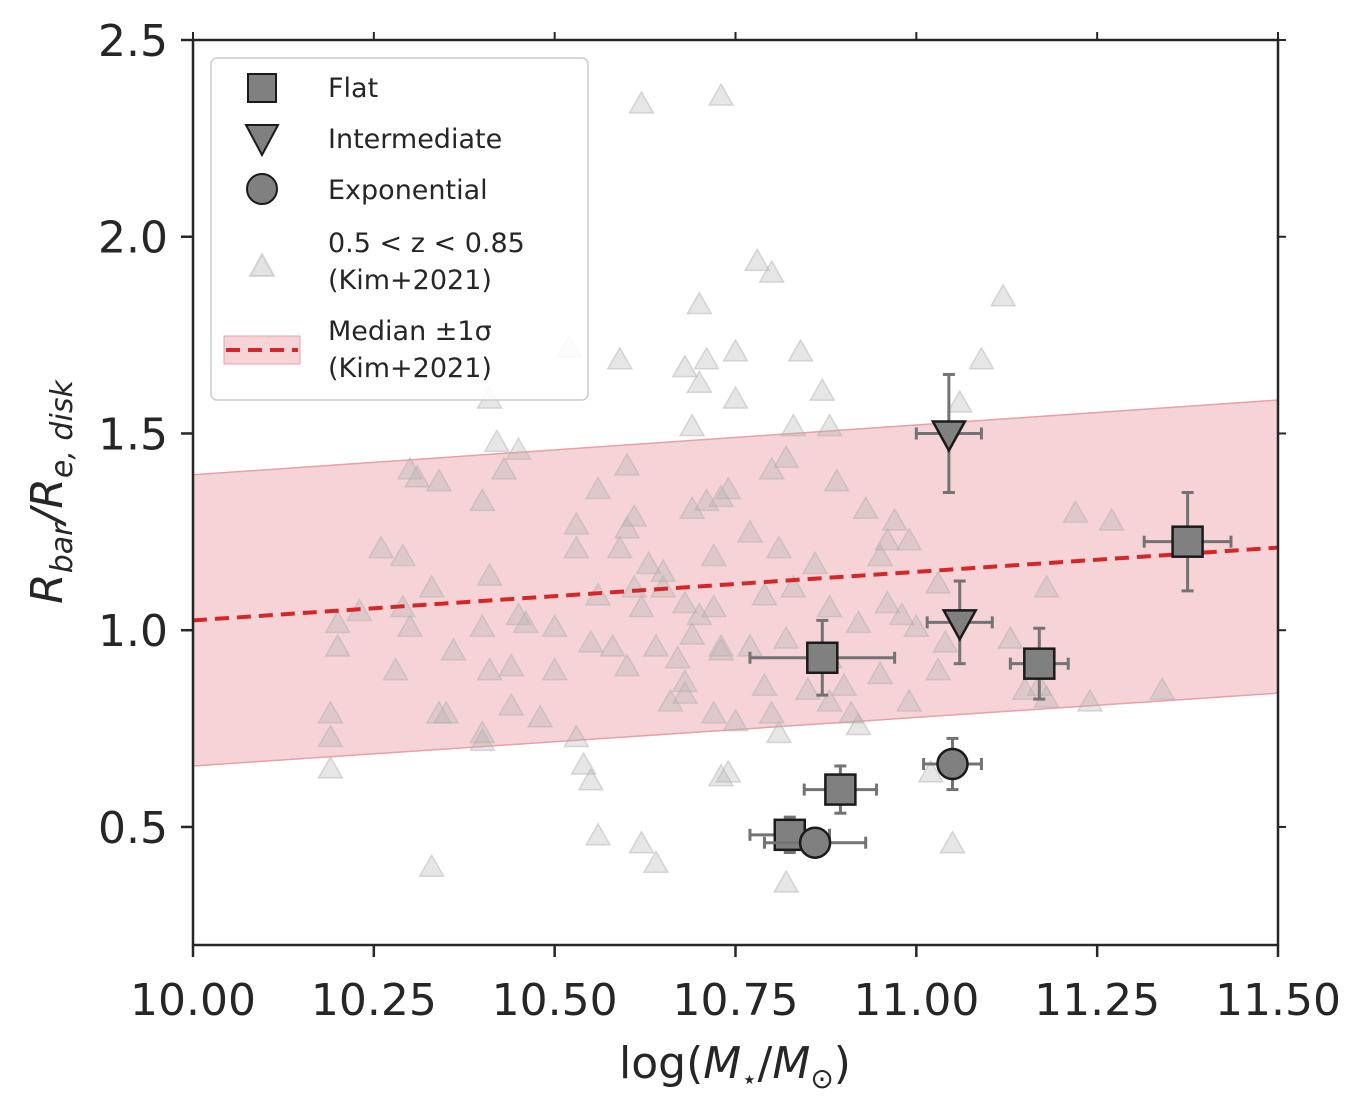 This screenshot has height=1111, width=1365. I want to click on x-tick-label: 10.50, so click(555, 1000).